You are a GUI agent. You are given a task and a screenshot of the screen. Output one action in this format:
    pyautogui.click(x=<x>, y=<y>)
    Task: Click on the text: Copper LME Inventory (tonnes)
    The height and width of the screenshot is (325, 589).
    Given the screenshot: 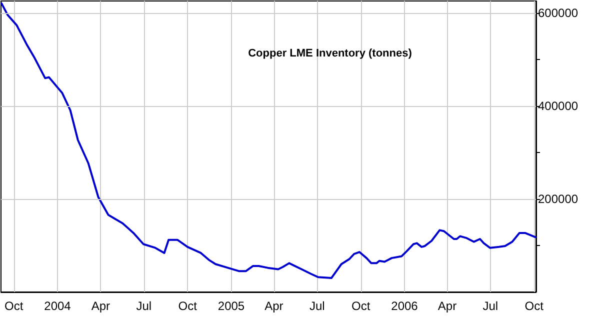 What is the action you would take?
    pyautogui.click(x=330, y=54)
    